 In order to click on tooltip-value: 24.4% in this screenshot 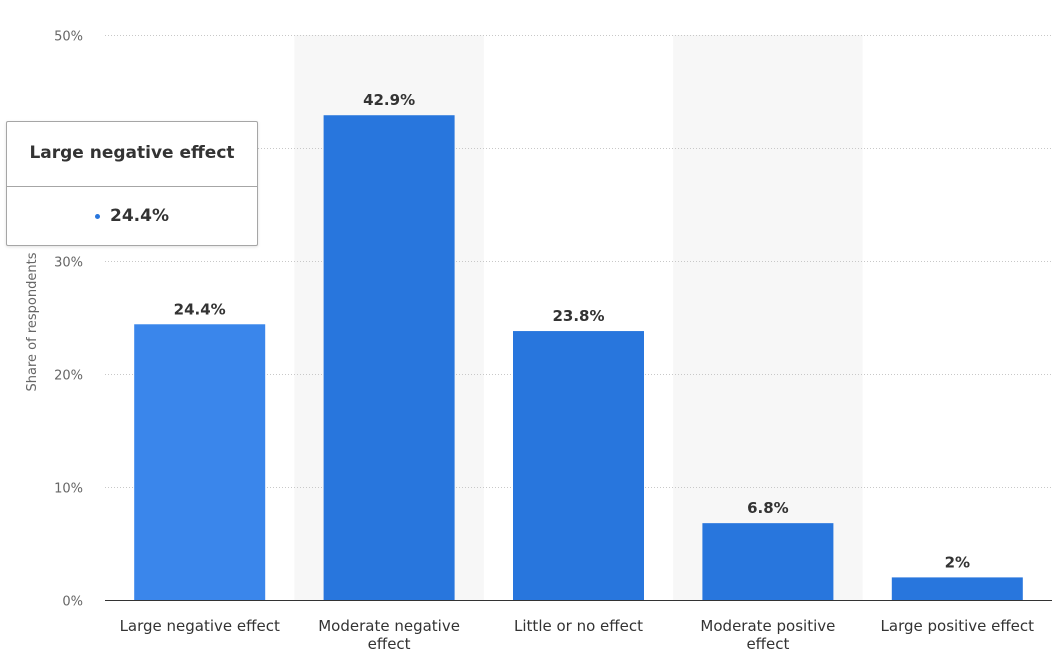, I will do `click(139, 216)`.